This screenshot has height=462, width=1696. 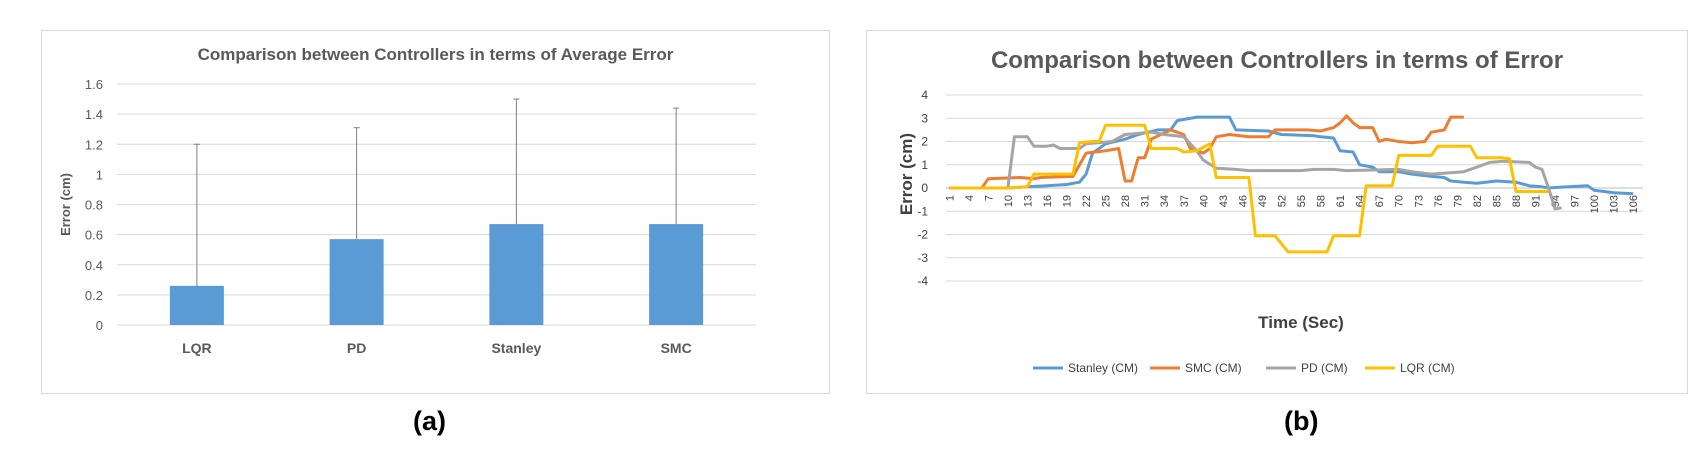 What do you see at coordinates (356, 348) in the screenshot?
I see `x-category-label: PD` at bounding box center [356, 348].